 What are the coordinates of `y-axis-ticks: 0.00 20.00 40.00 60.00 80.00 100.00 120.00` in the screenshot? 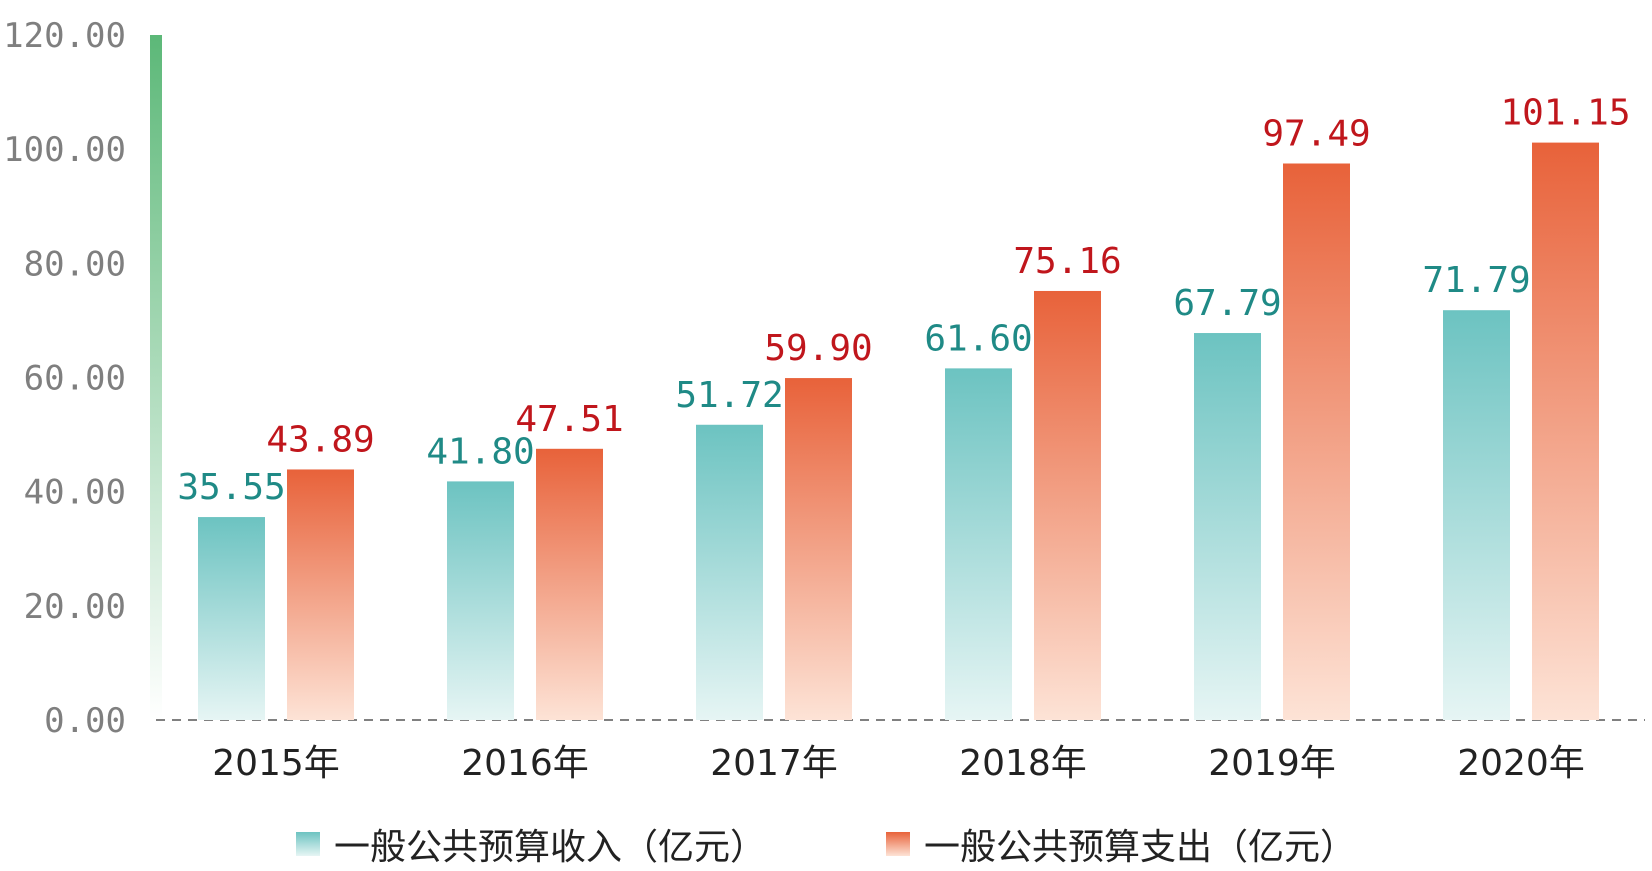 It's located at (64, 378).